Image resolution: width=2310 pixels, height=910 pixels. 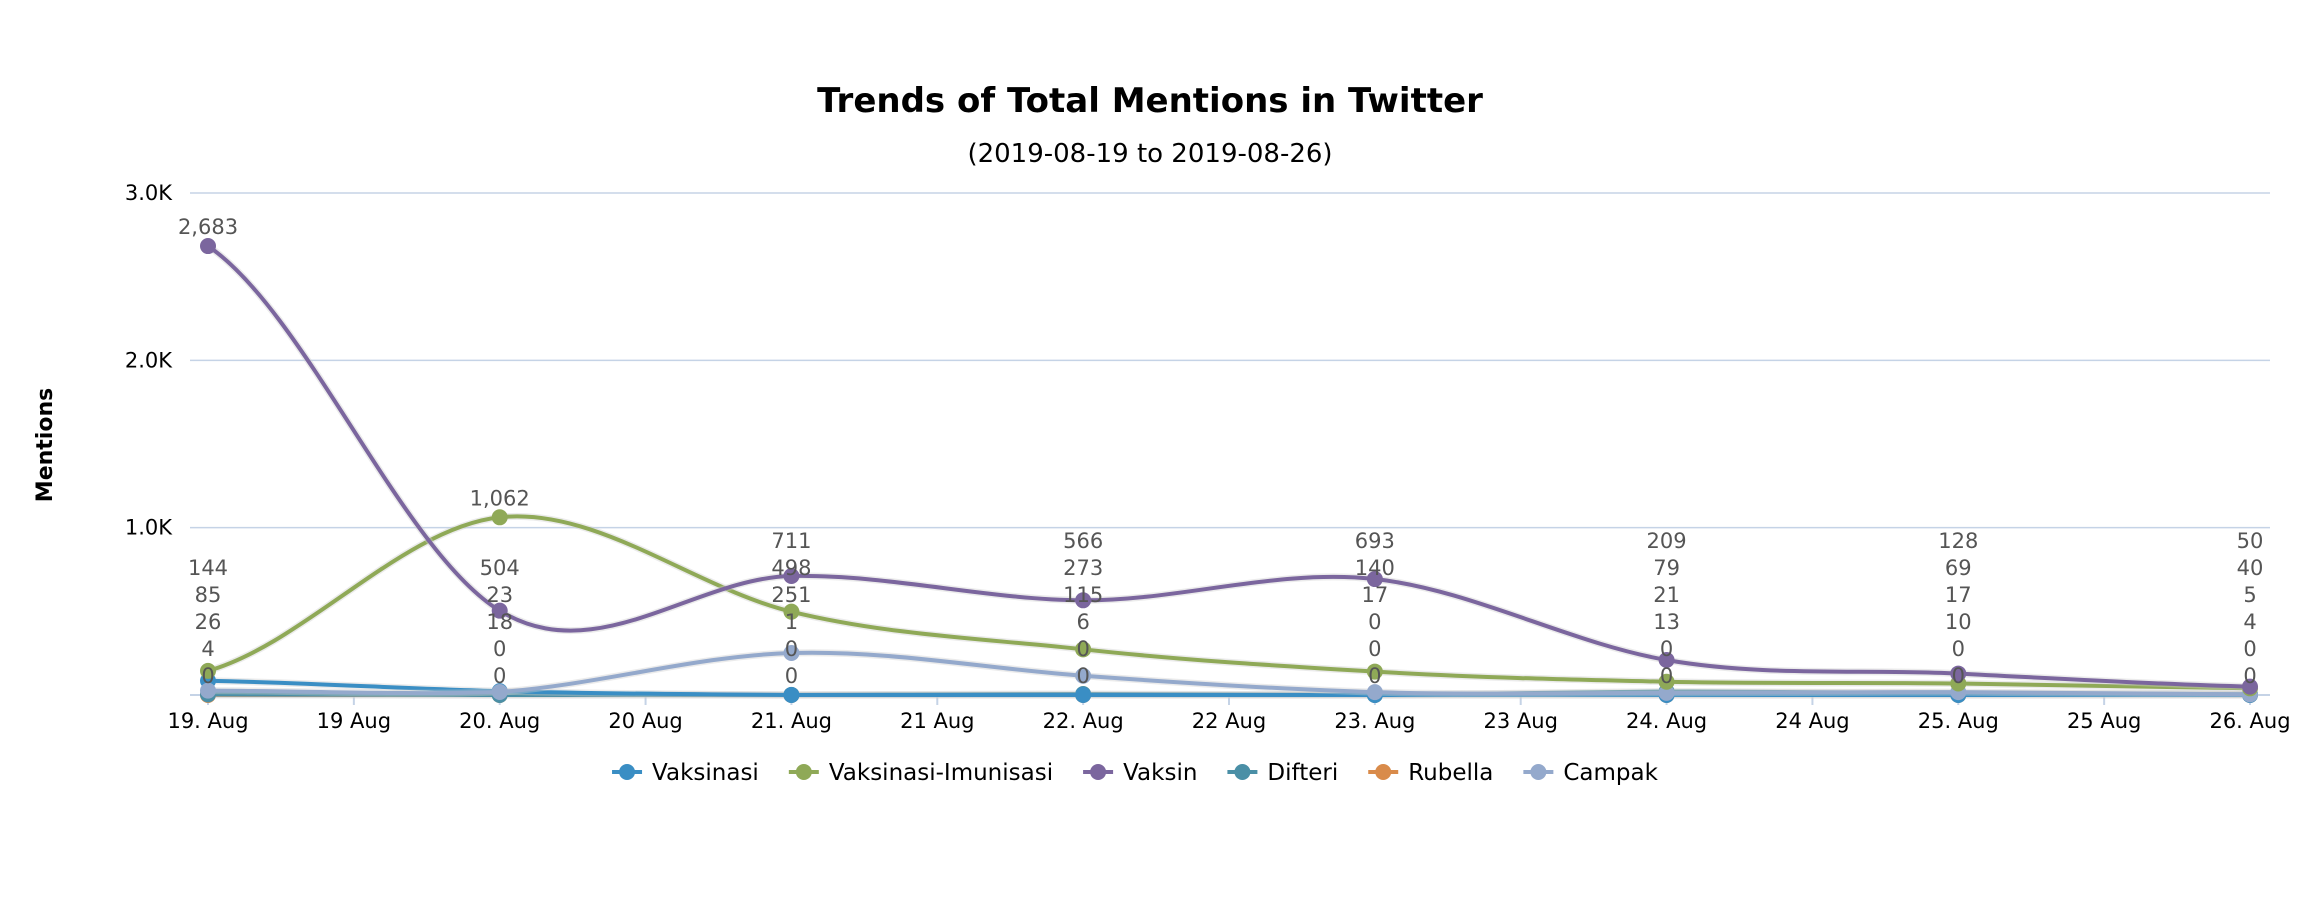 What do you see at coordinates (1450, 773) in the screenshot?
I see `legend-label: Rubella` at bounding box center [1450, 773].